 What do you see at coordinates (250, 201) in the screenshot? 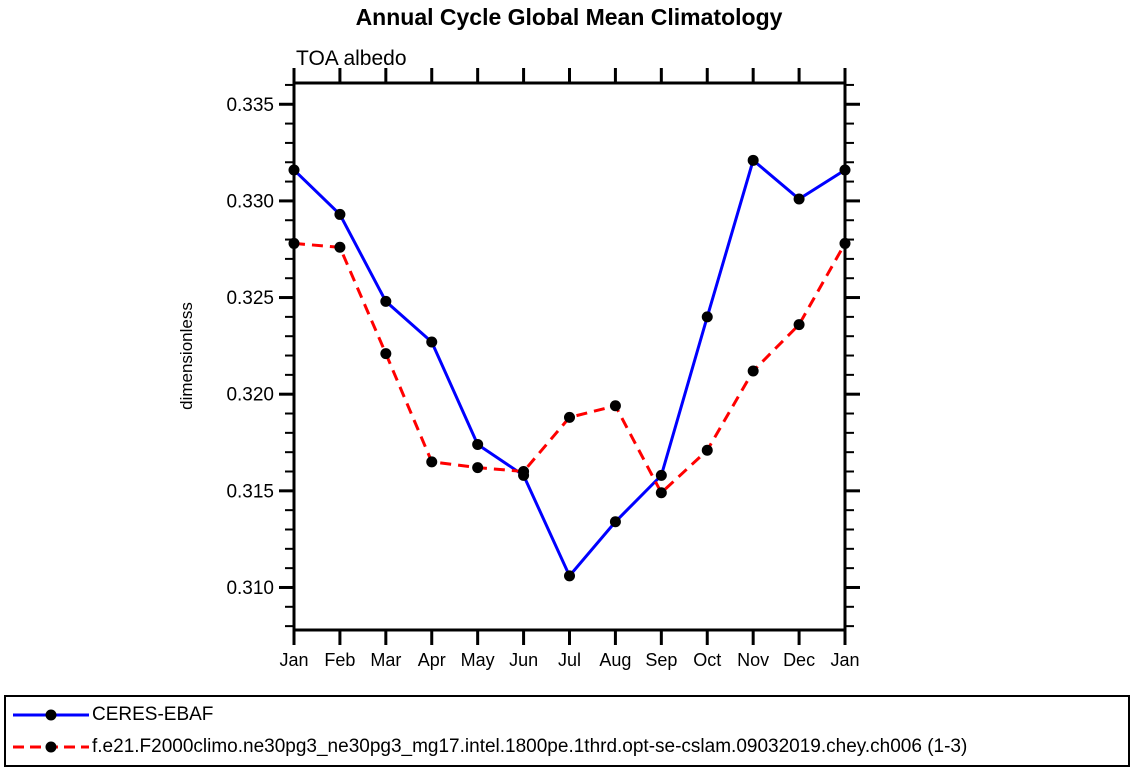
I see `y-tick-label: 0.330` at bounding box center [250, 201].